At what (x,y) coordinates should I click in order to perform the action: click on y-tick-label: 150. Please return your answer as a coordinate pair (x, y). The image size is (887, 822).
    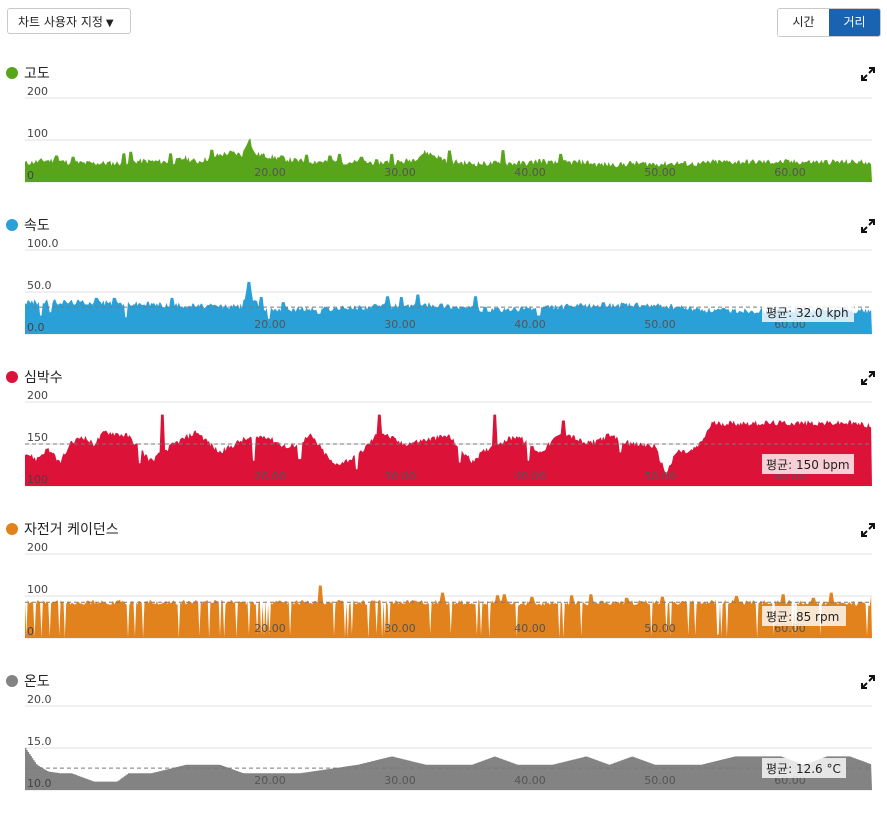
    Looking at the image, I should click on (37, 437).